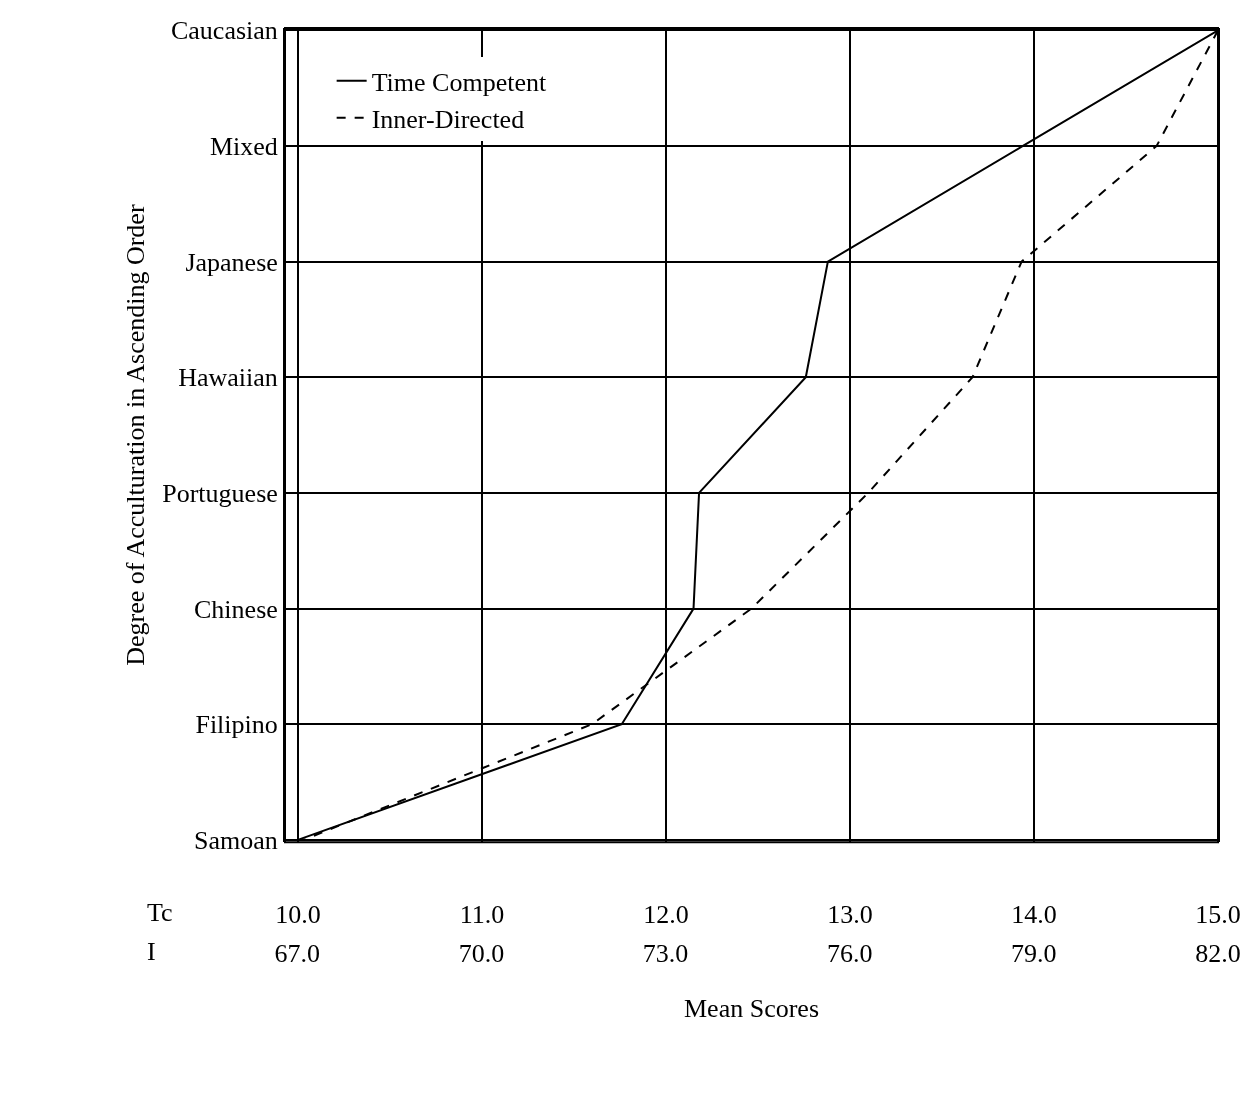 Image resolution: width=1258 pixels, height=1099 pixels. What do you see at coordinates (1034, 954) in the screenshot?
I see `x2-tick-label: 79.0` at bounding box center [1034, 954].